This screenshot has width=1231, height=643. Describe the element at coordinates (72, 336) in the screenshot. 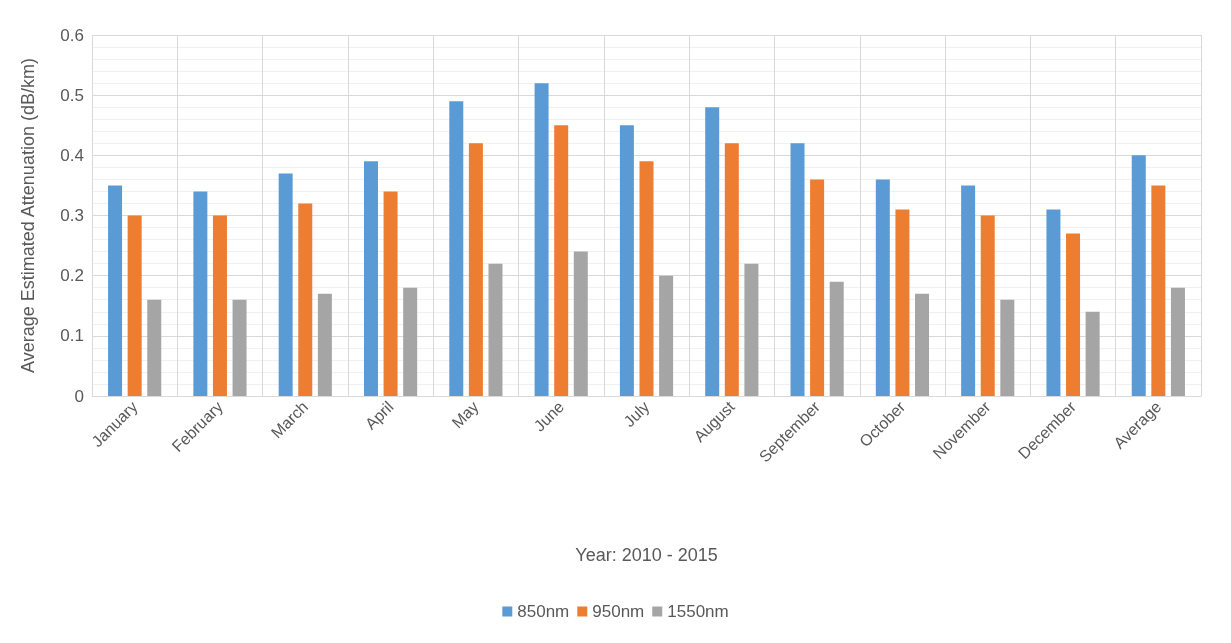

I see `y-tick-label: 0.1` at that location.